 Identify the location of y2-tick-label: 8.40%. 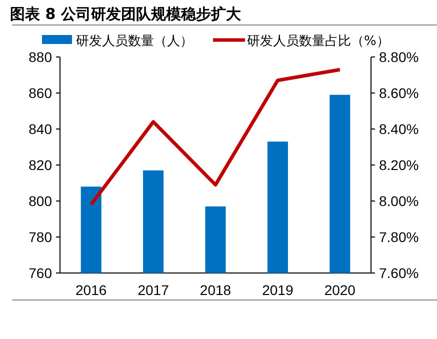
(399, 129).